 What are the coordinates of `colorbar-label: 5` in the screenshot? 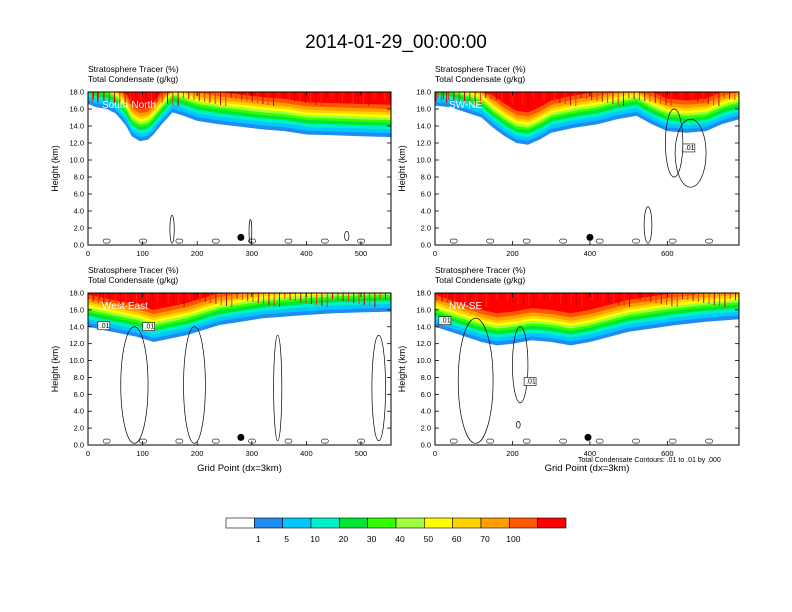 It's located at (286, 539).